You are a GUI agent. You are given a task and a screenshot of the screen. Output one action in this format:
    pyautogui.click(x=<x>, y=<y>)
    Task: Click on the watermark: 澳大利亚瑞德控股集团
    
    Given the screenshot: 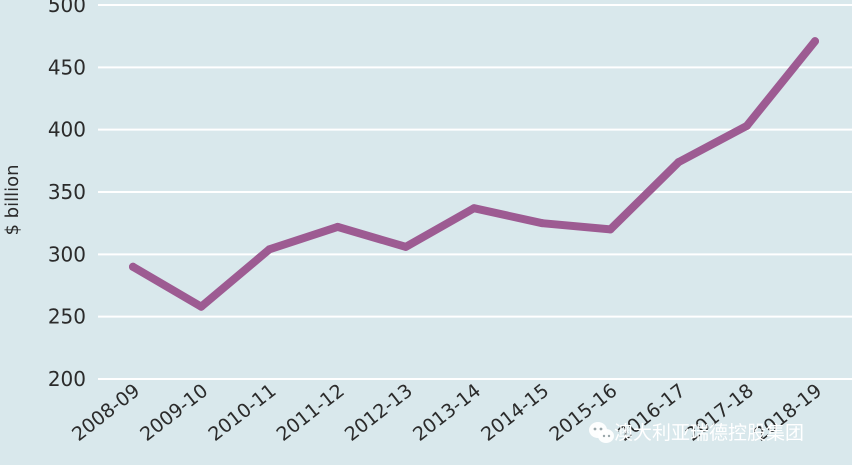 What is the action you would take?
    pyautogui.click(x=696, y=433)
    